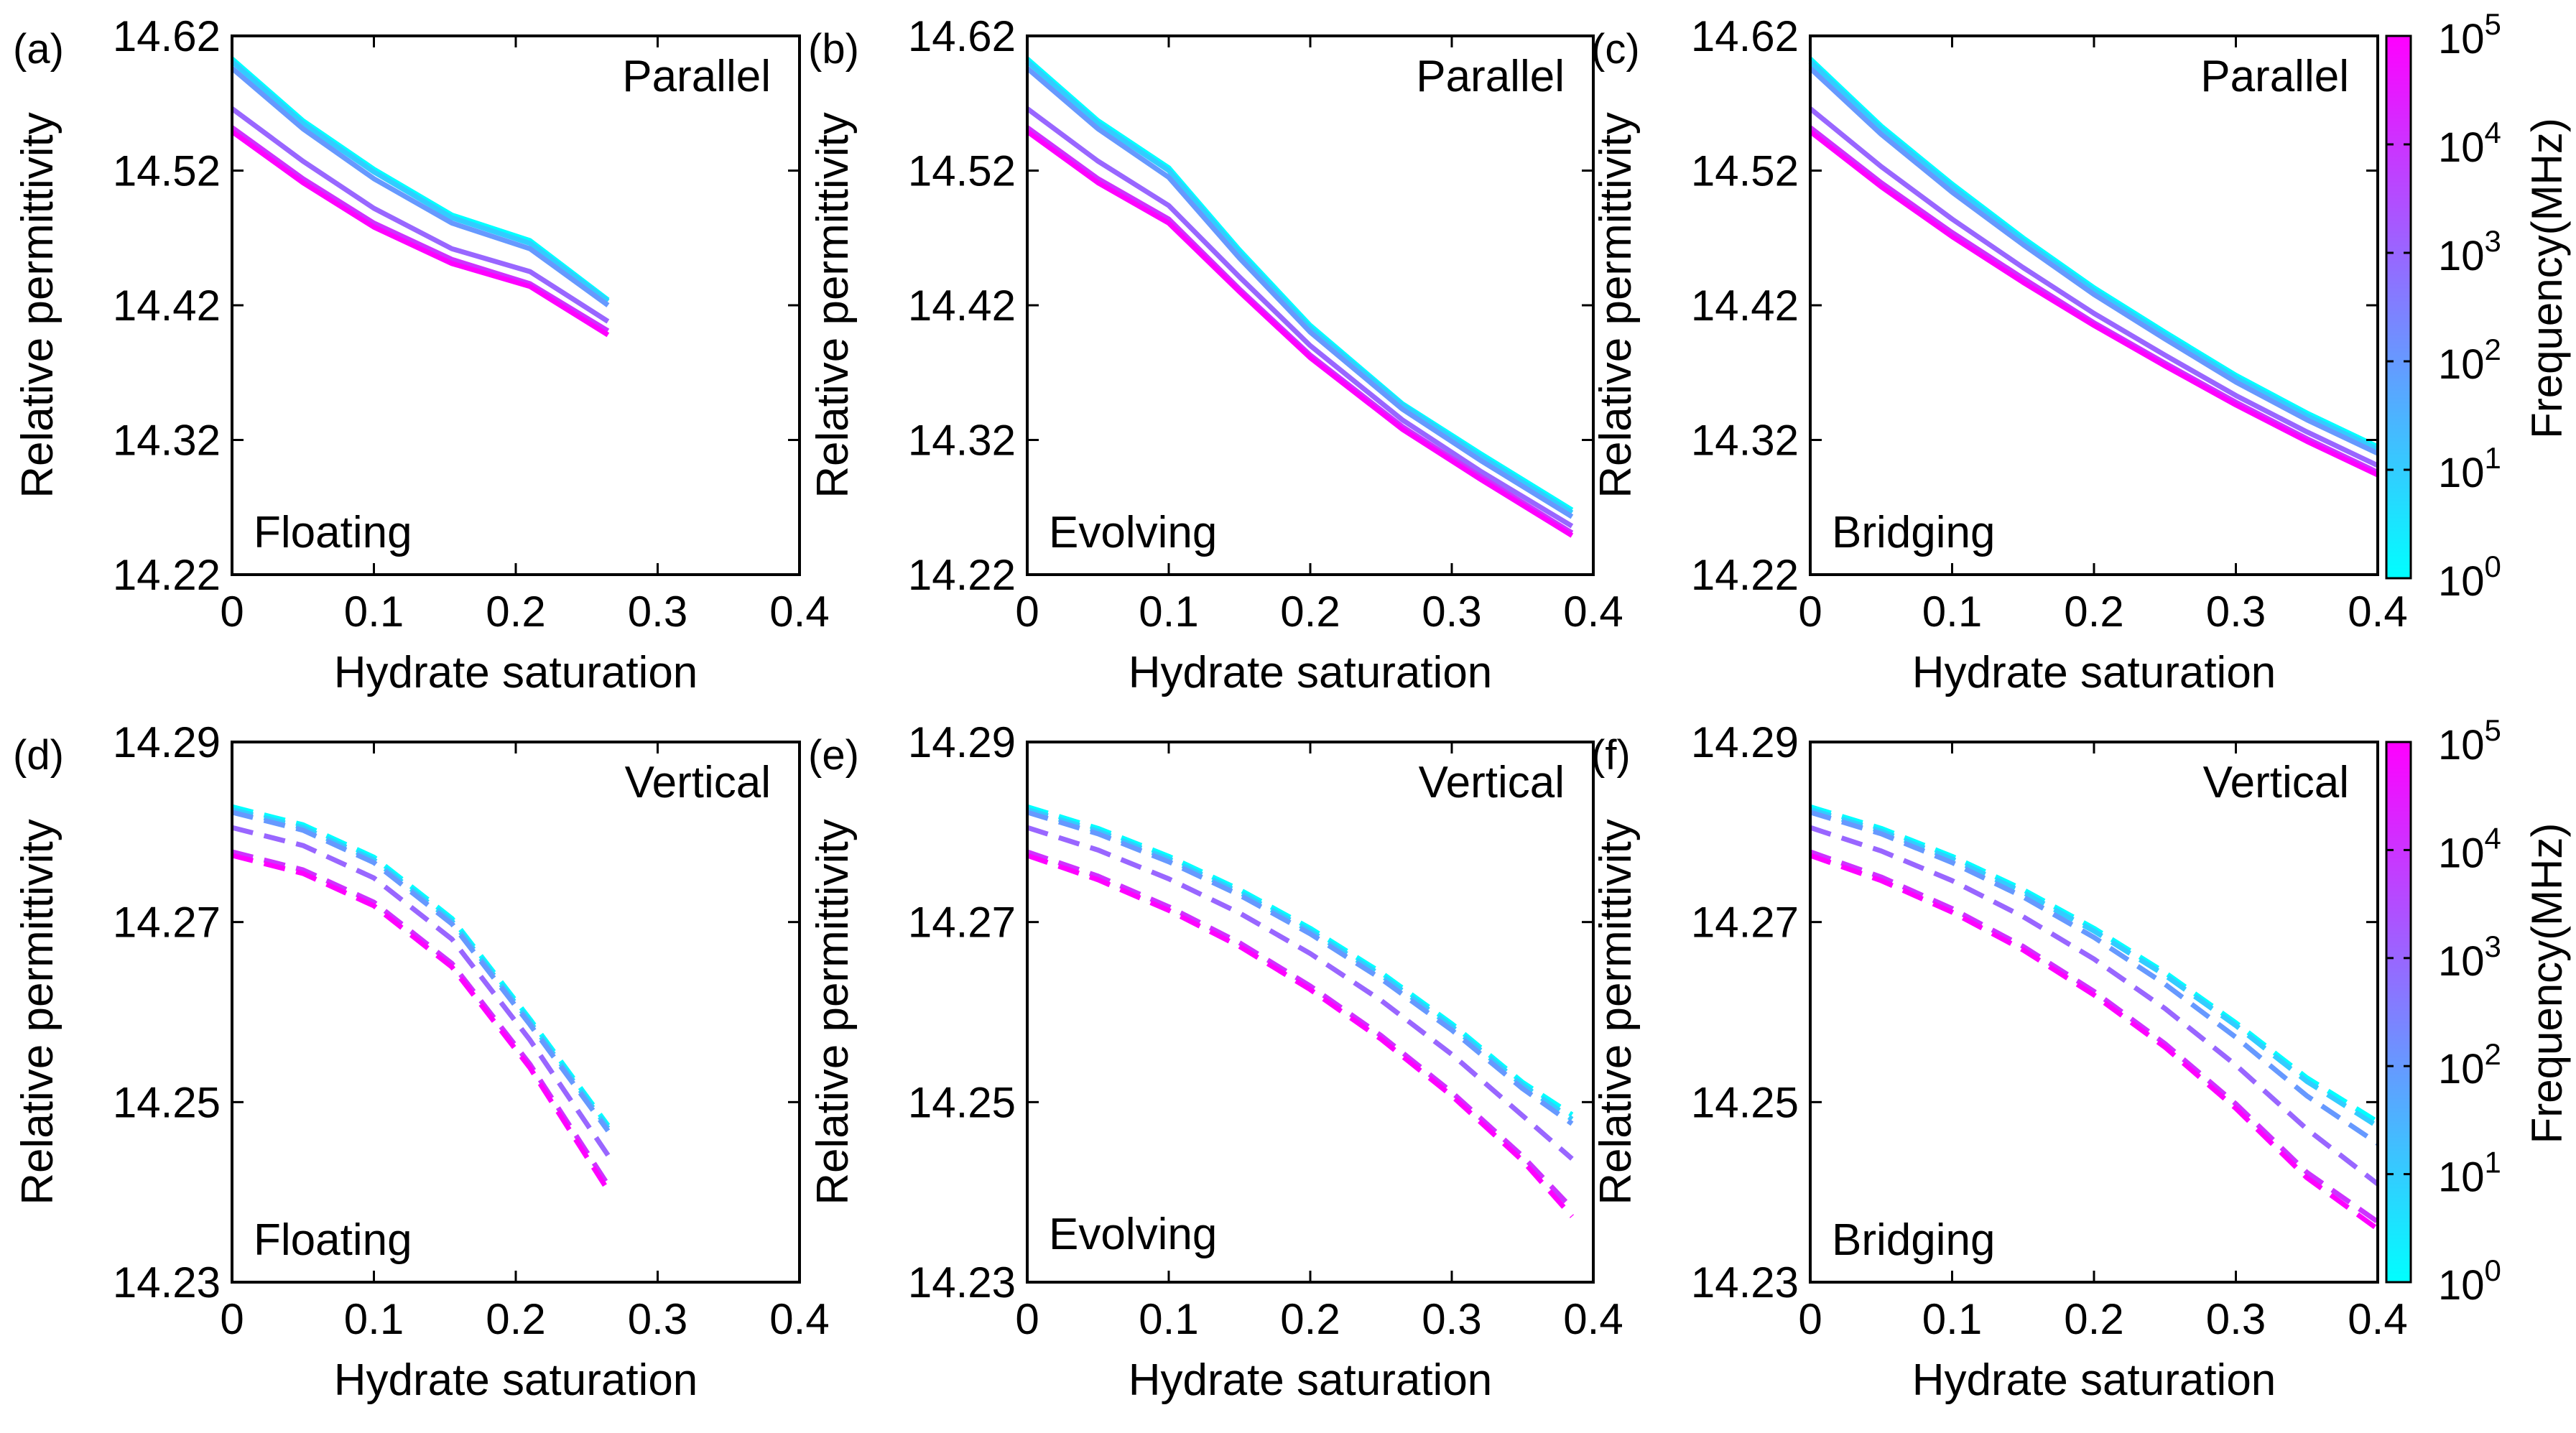 This screenshot has height=1433, width=2576. I want to click on colorbar-title: Frequency(MHz), so click(2547, 983).